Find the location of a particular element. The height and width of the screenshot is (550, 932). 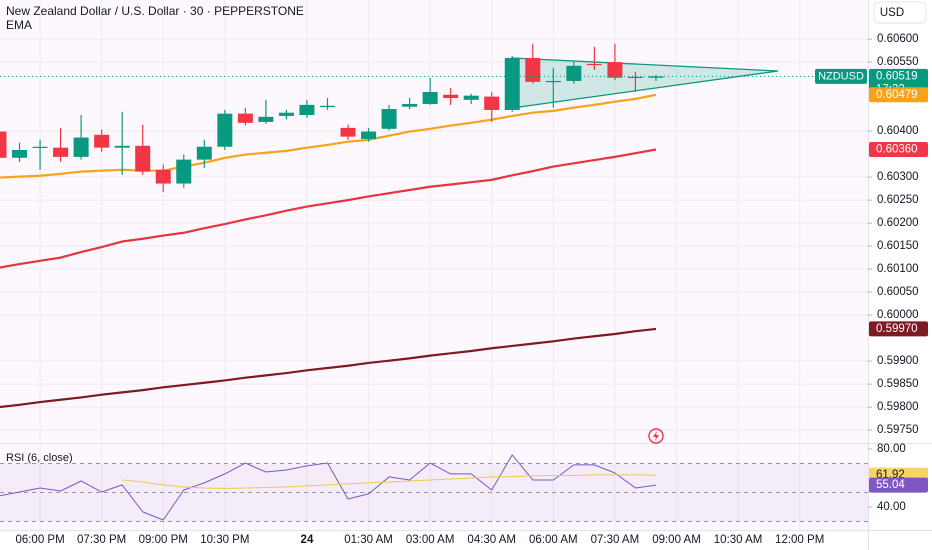

y-tick-label: 0.60400 is located at coordinates (898, 131).